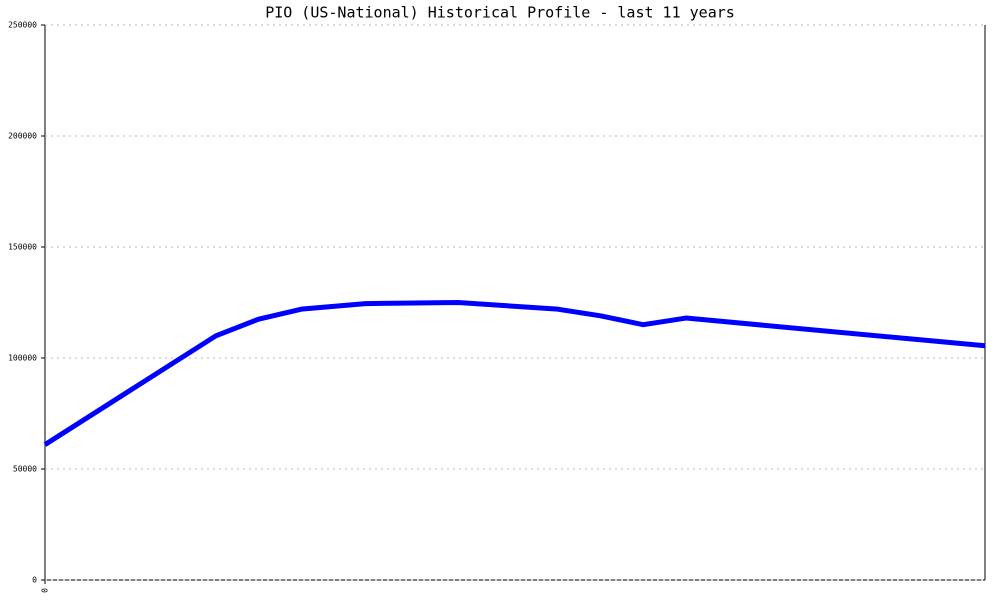 This screenshot has height=600, width=1000. Describe the element at coordinates (22, 136) in the screenshot. I see `y-tick-label: 200000` at that location.